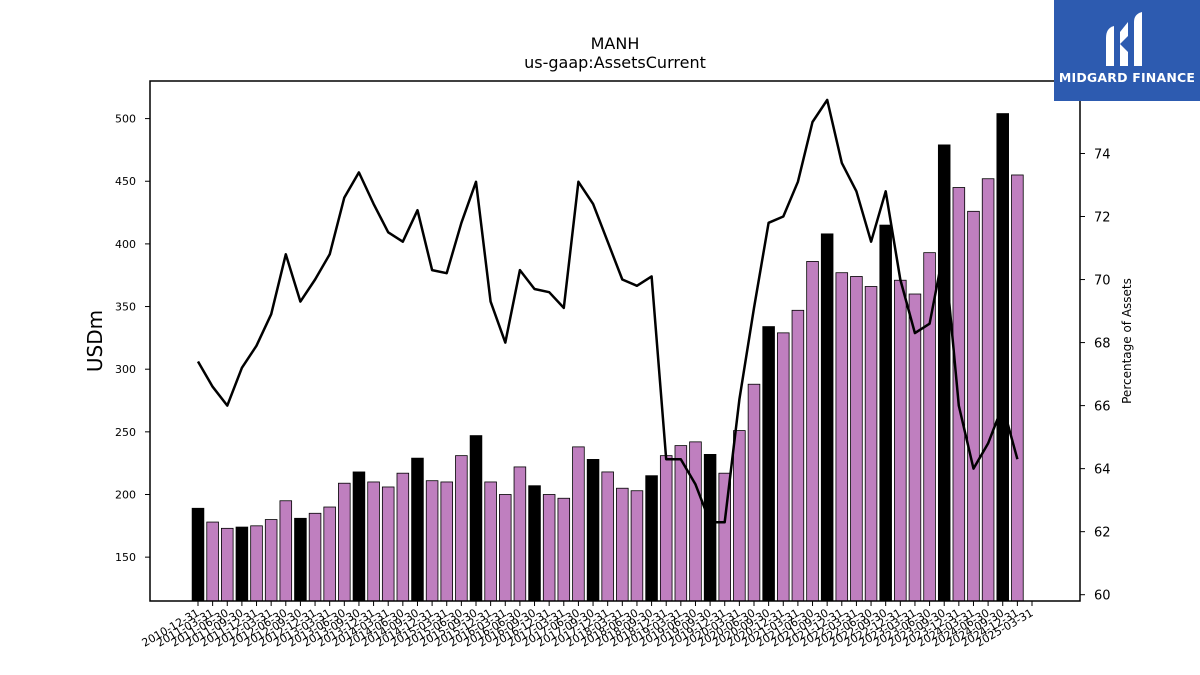  Describe the element at coordinates (1102, 344) in the screenshot. I see `y2-tick-label: 68` at that location.